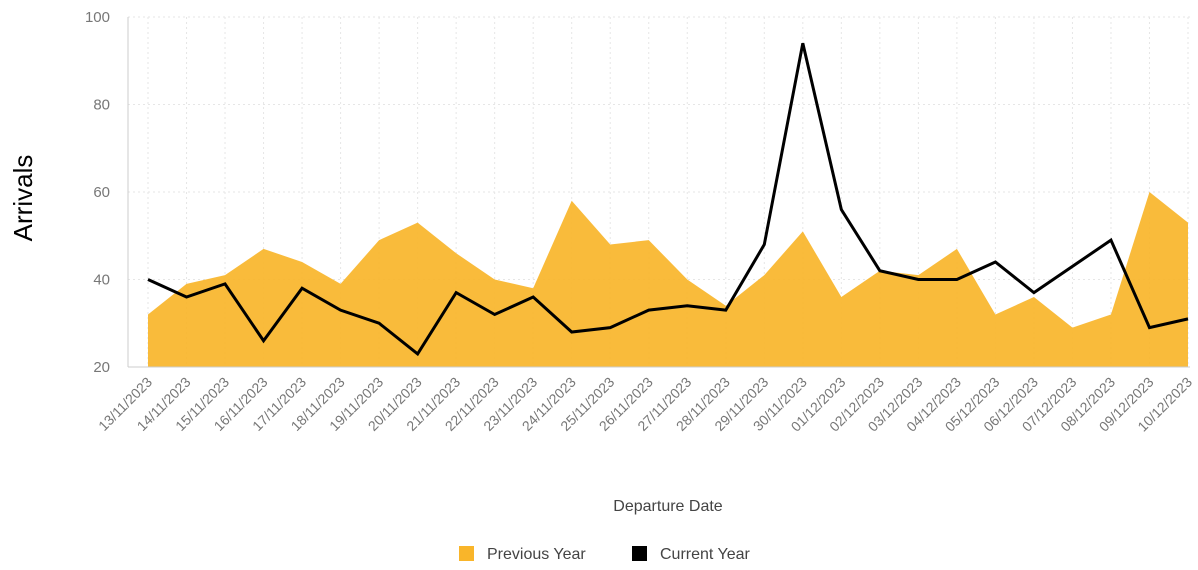  I want to click on y-axis-title: Arrivals, so click(23, 198).